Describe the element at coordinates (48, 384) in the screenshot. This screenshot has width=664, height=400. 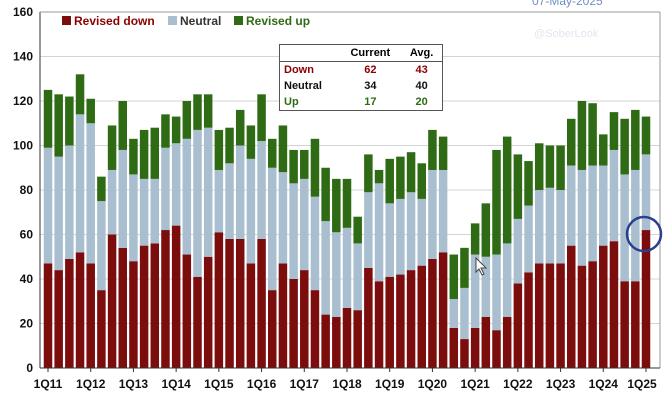
I see `x-tick-label: 1Q11` at that location.